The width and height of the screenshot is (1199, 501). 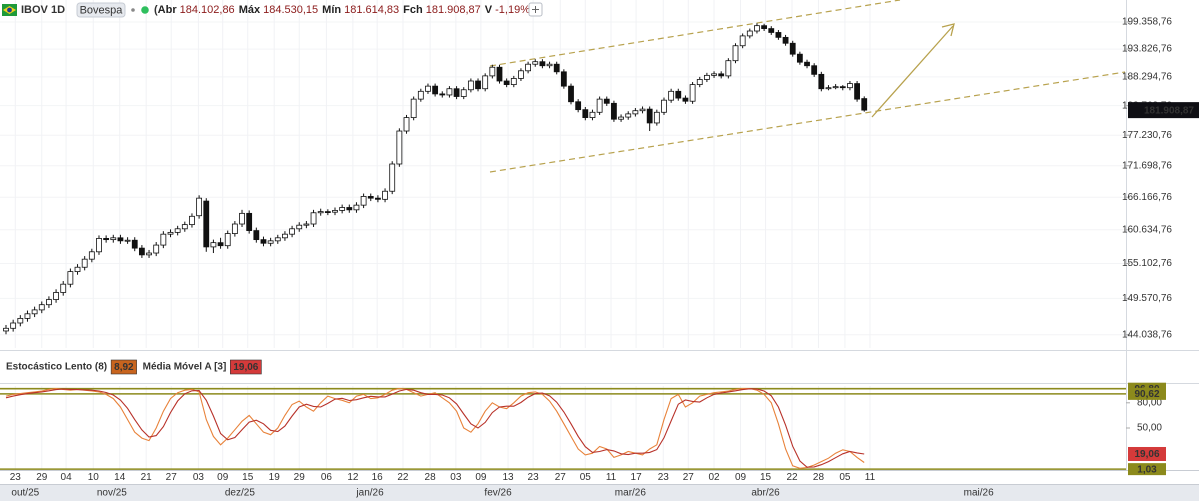 I want to click on price-tag, so click(x=1163, y=110).